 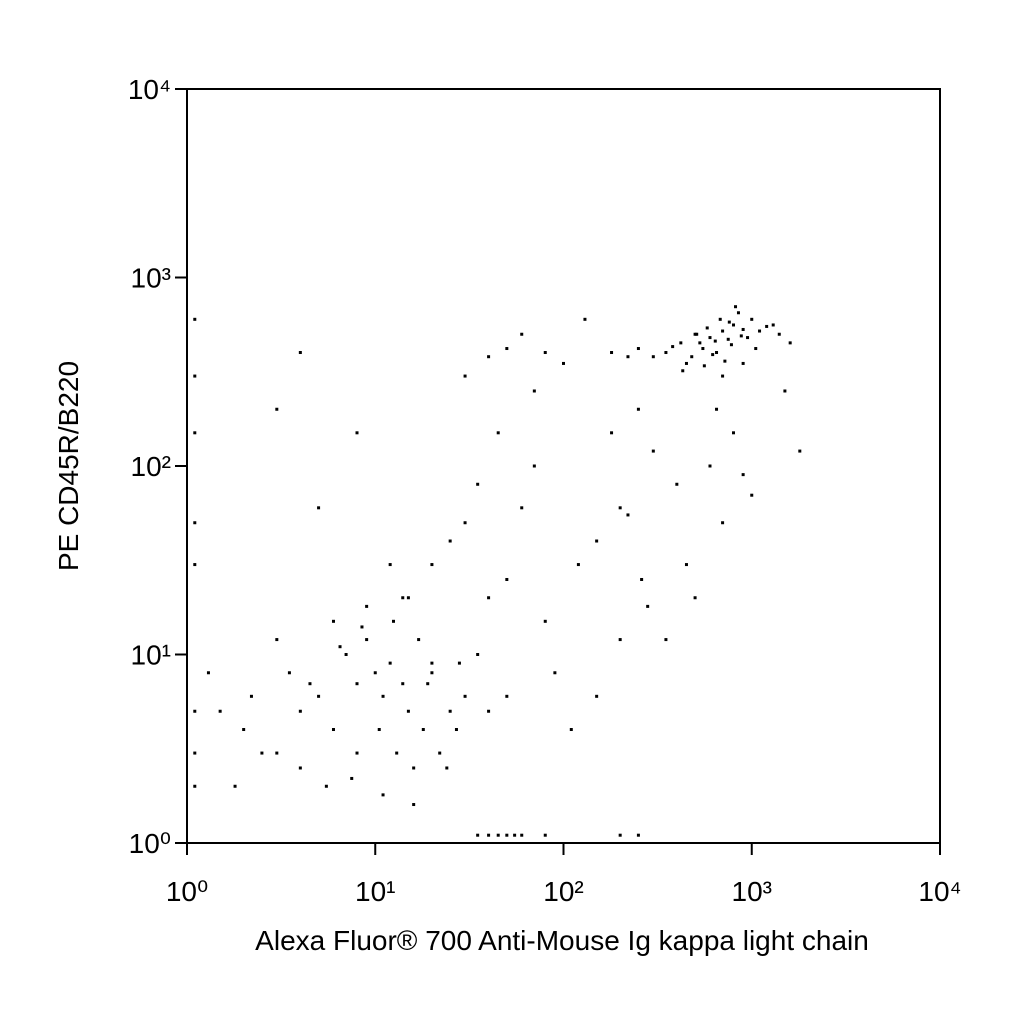 I want to click on y-tick-label: 10⁴, so click(x=149, y=89).